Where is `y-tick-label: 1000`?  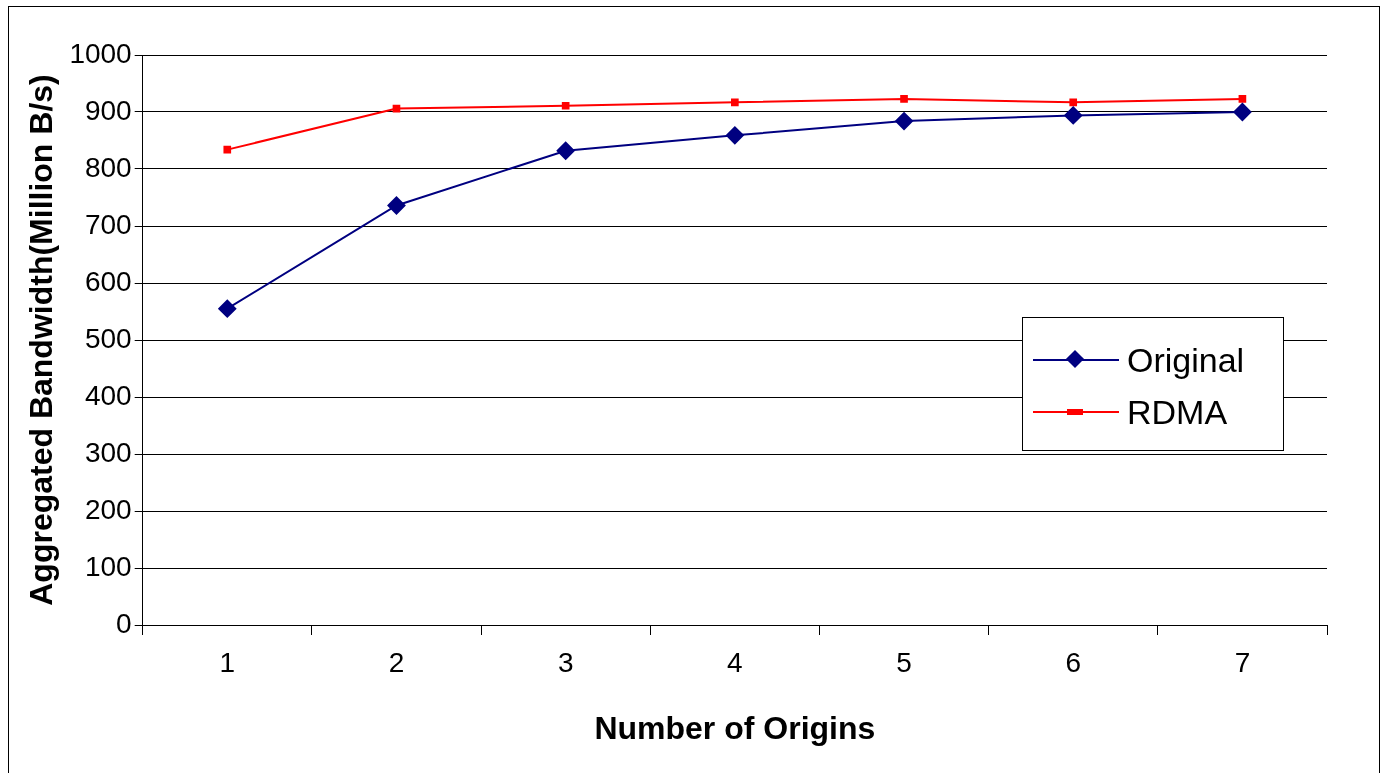 y-tick-label: 1000 is located at coordinates (100, 53).